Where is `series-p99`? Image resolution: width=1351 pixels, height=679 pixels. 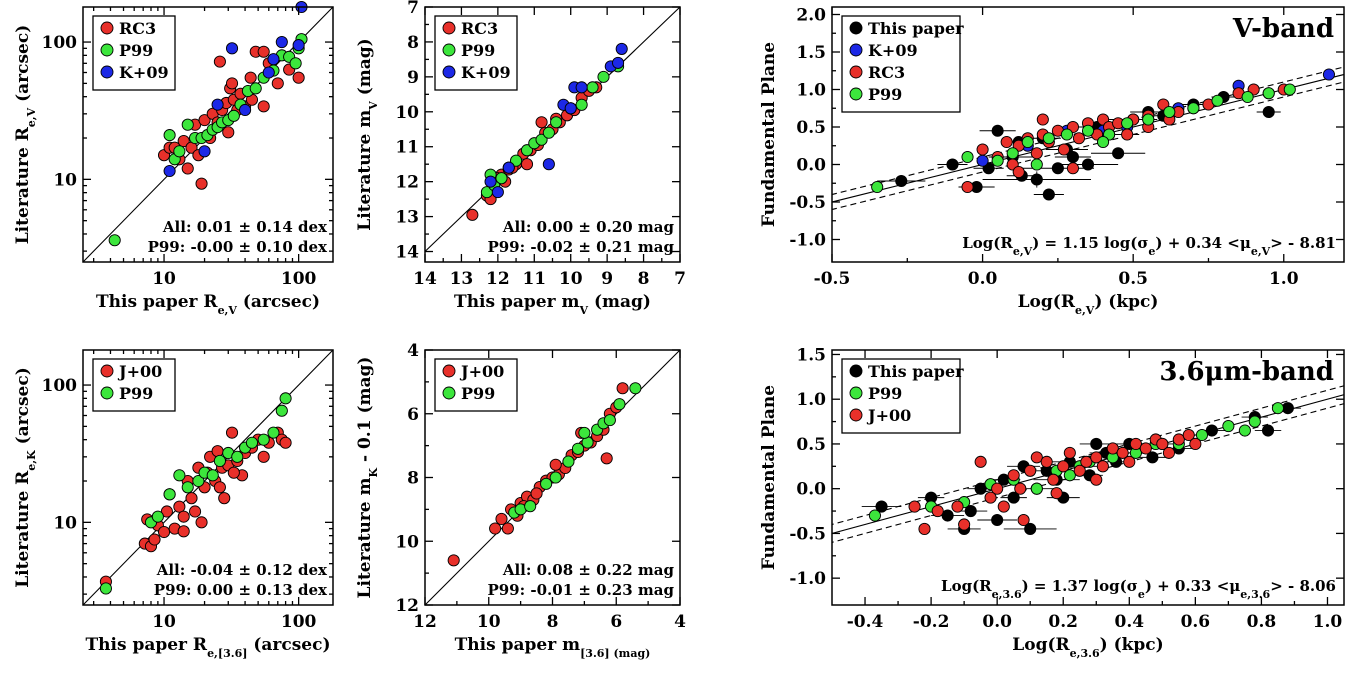
series-p99 is located at coordinates (575, 450).